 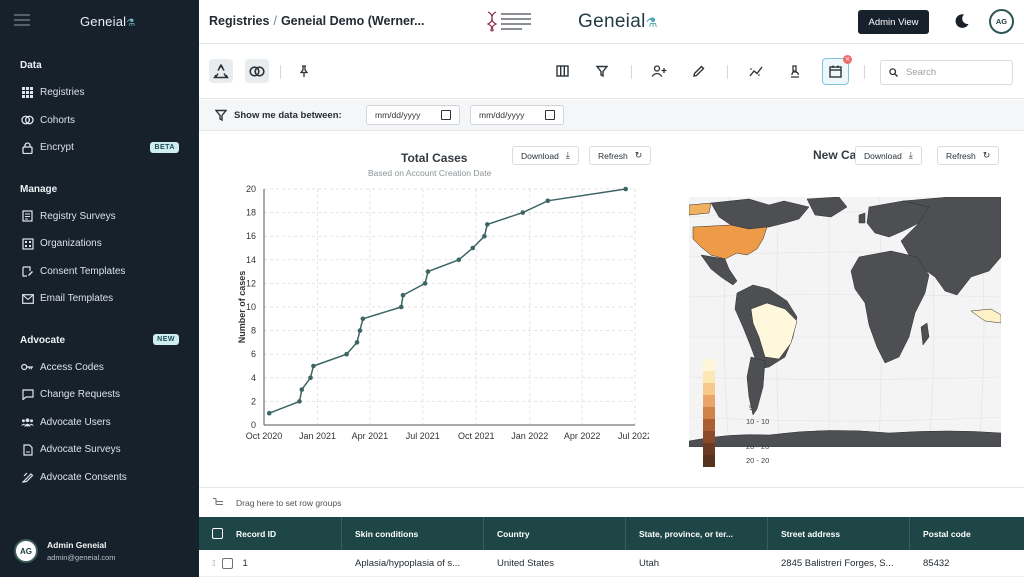 What do you see at coordinates (99, 148) in the screenshot?
I see `sidebar-item-encrypt: Encrypt BETA` at bounding box center [99, 148].